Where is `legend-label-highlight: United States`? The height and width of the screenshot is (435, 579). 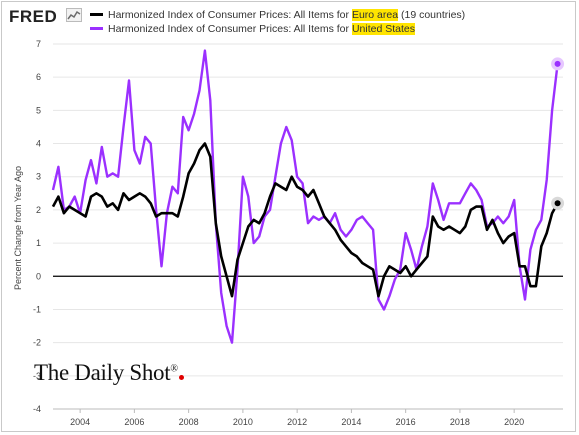
legend-label-highlight: United States is located at coordinates (383, 29).